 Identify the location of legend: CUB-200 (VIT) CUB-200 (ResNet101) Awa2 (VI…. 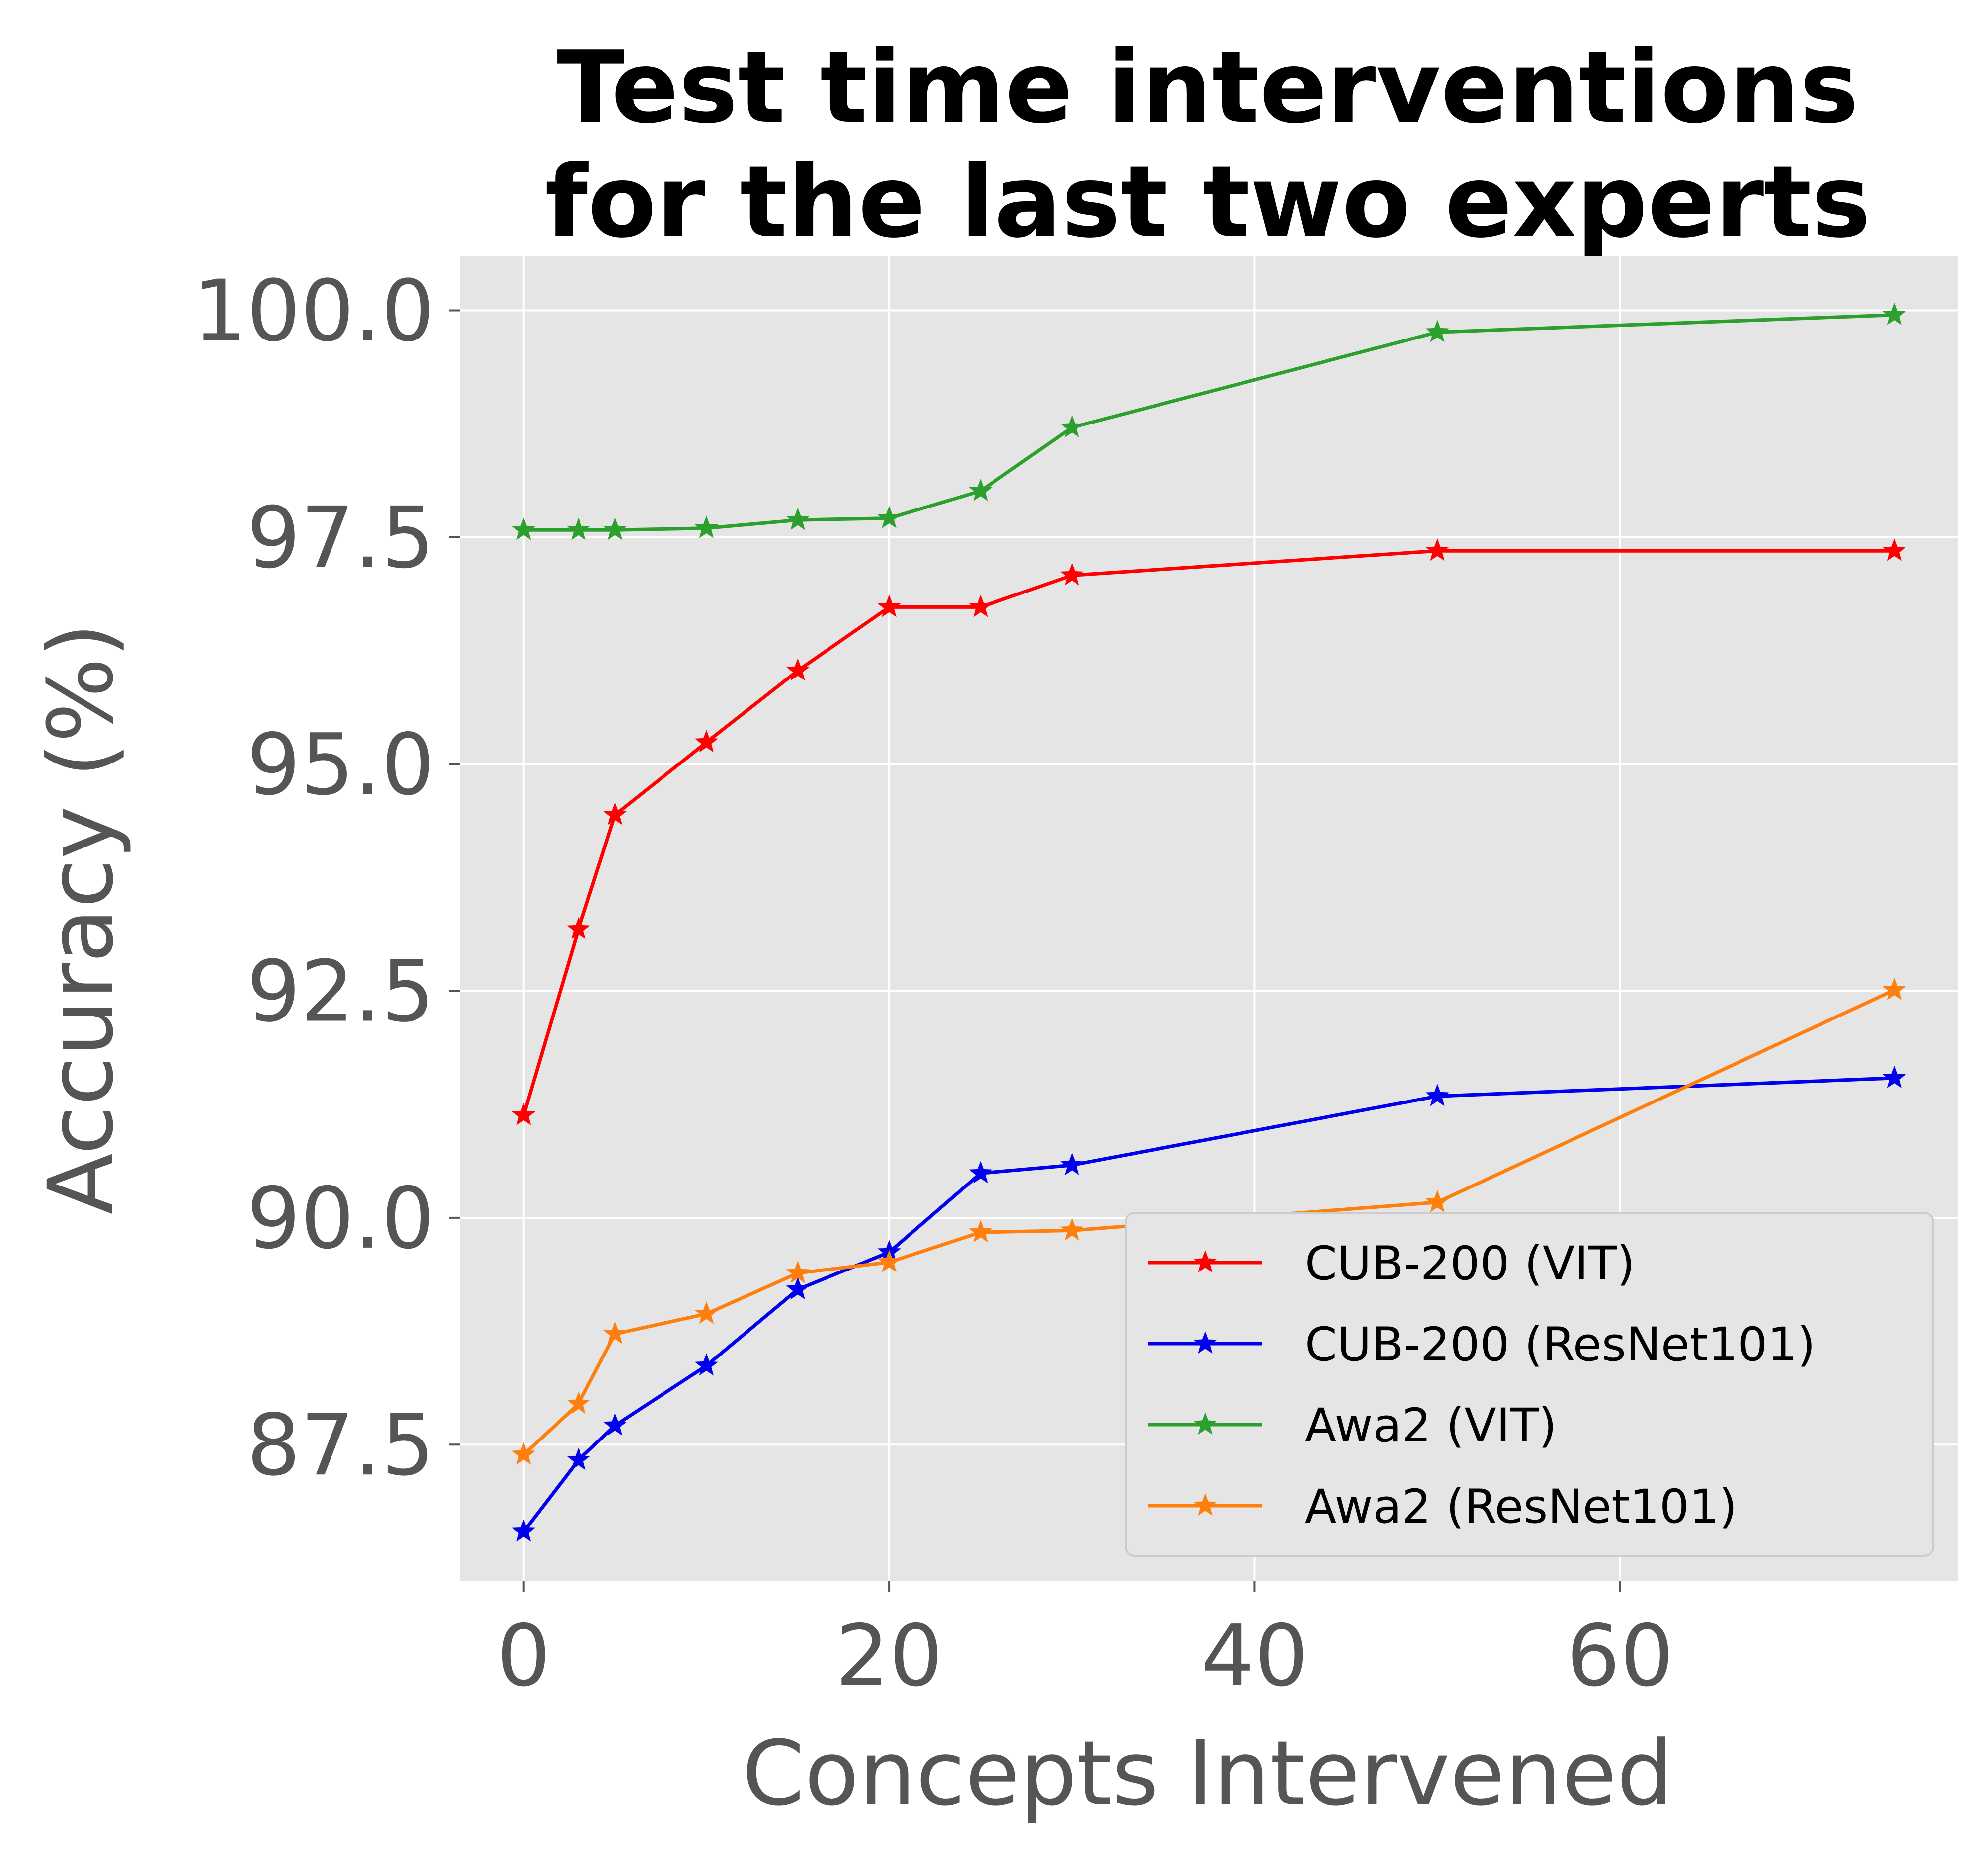
(1529, 1385).